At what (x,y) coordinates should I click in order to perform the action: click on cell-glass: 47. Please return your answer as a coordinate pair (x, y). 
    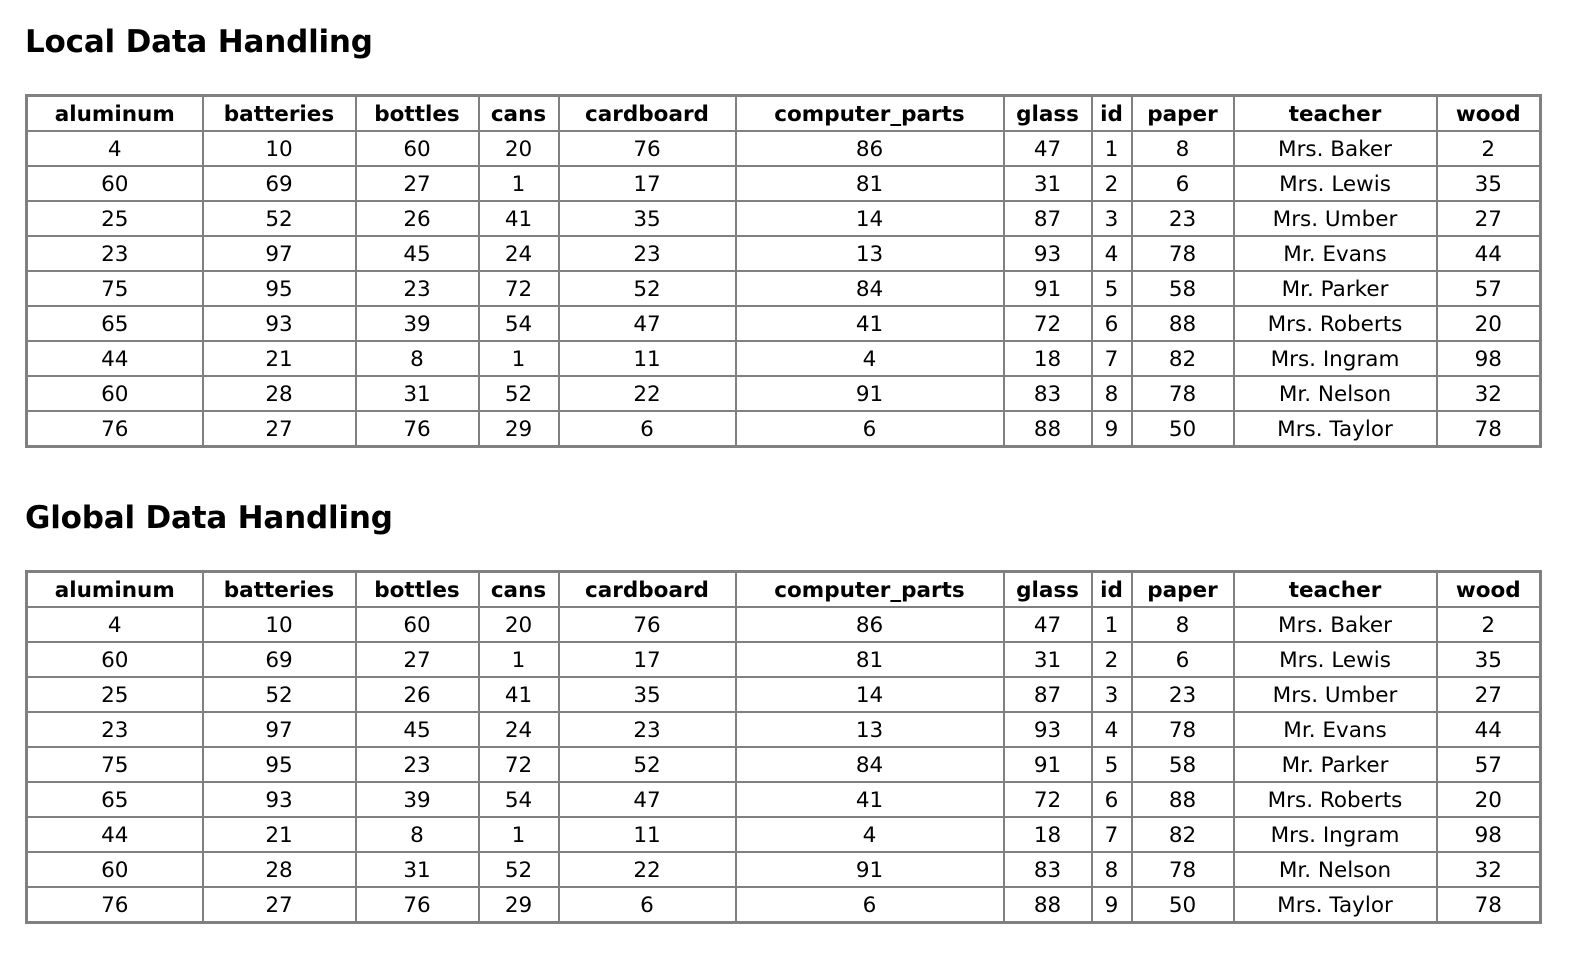
    Looking at the image, I should click on (1047, 148).